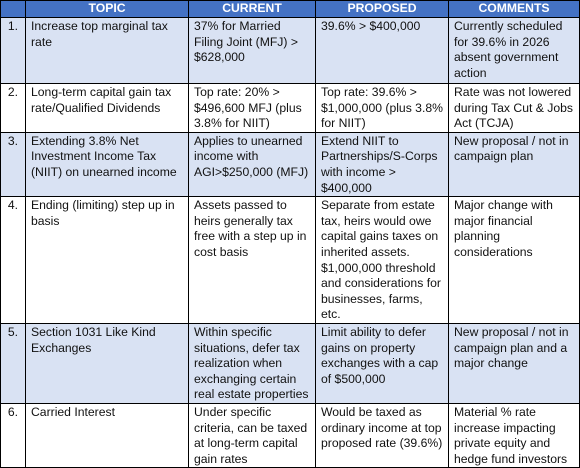  Describe the element at coordinates (107, 435) in the screenshot. I see `topic-cell: Carried Interest` at that location.